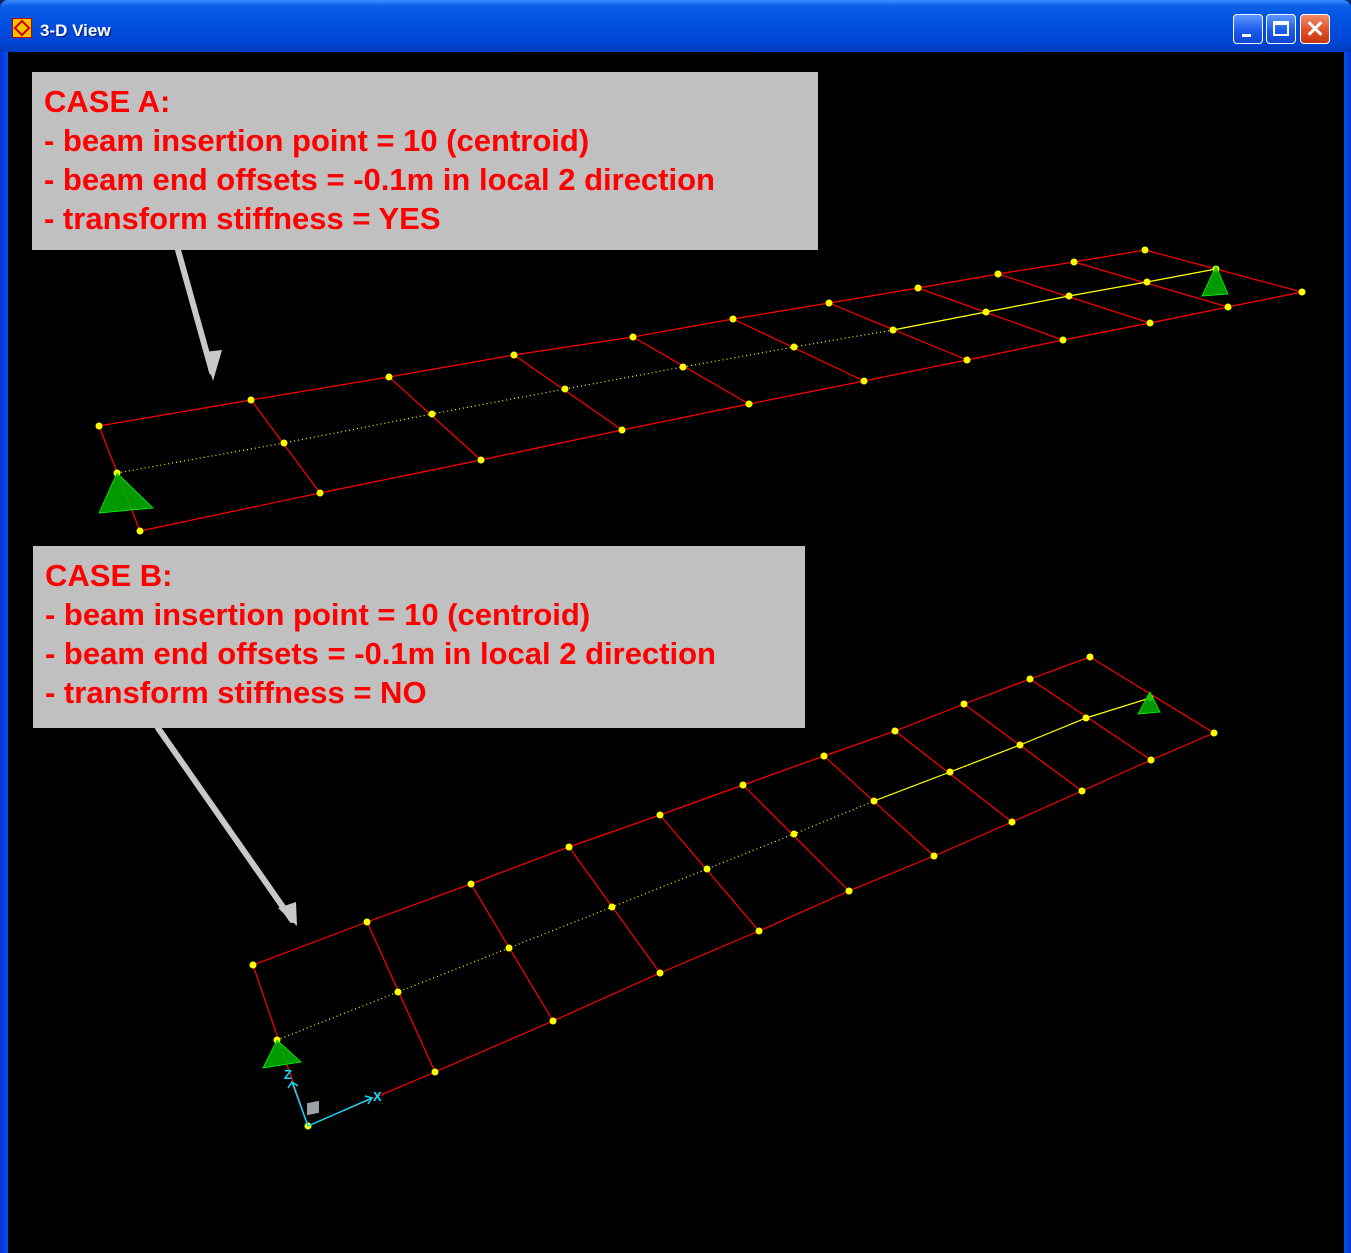  What do you see at coordinates (242, 218) in the screenshot?
I see `case-a-line-3: - transform stiffness = YES` at bounding box center [242, 218].